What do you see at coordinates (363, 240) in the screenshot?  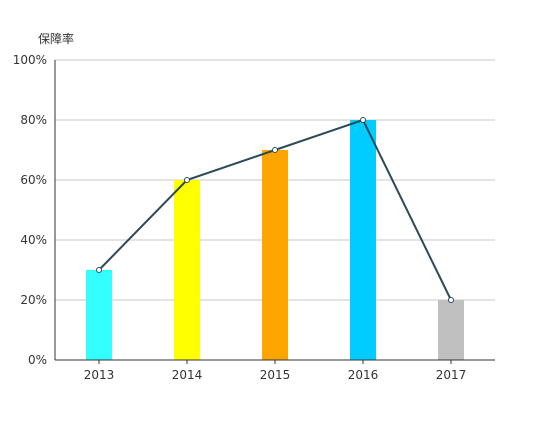 I see `bar-2016` at bounding box center [363, 240].